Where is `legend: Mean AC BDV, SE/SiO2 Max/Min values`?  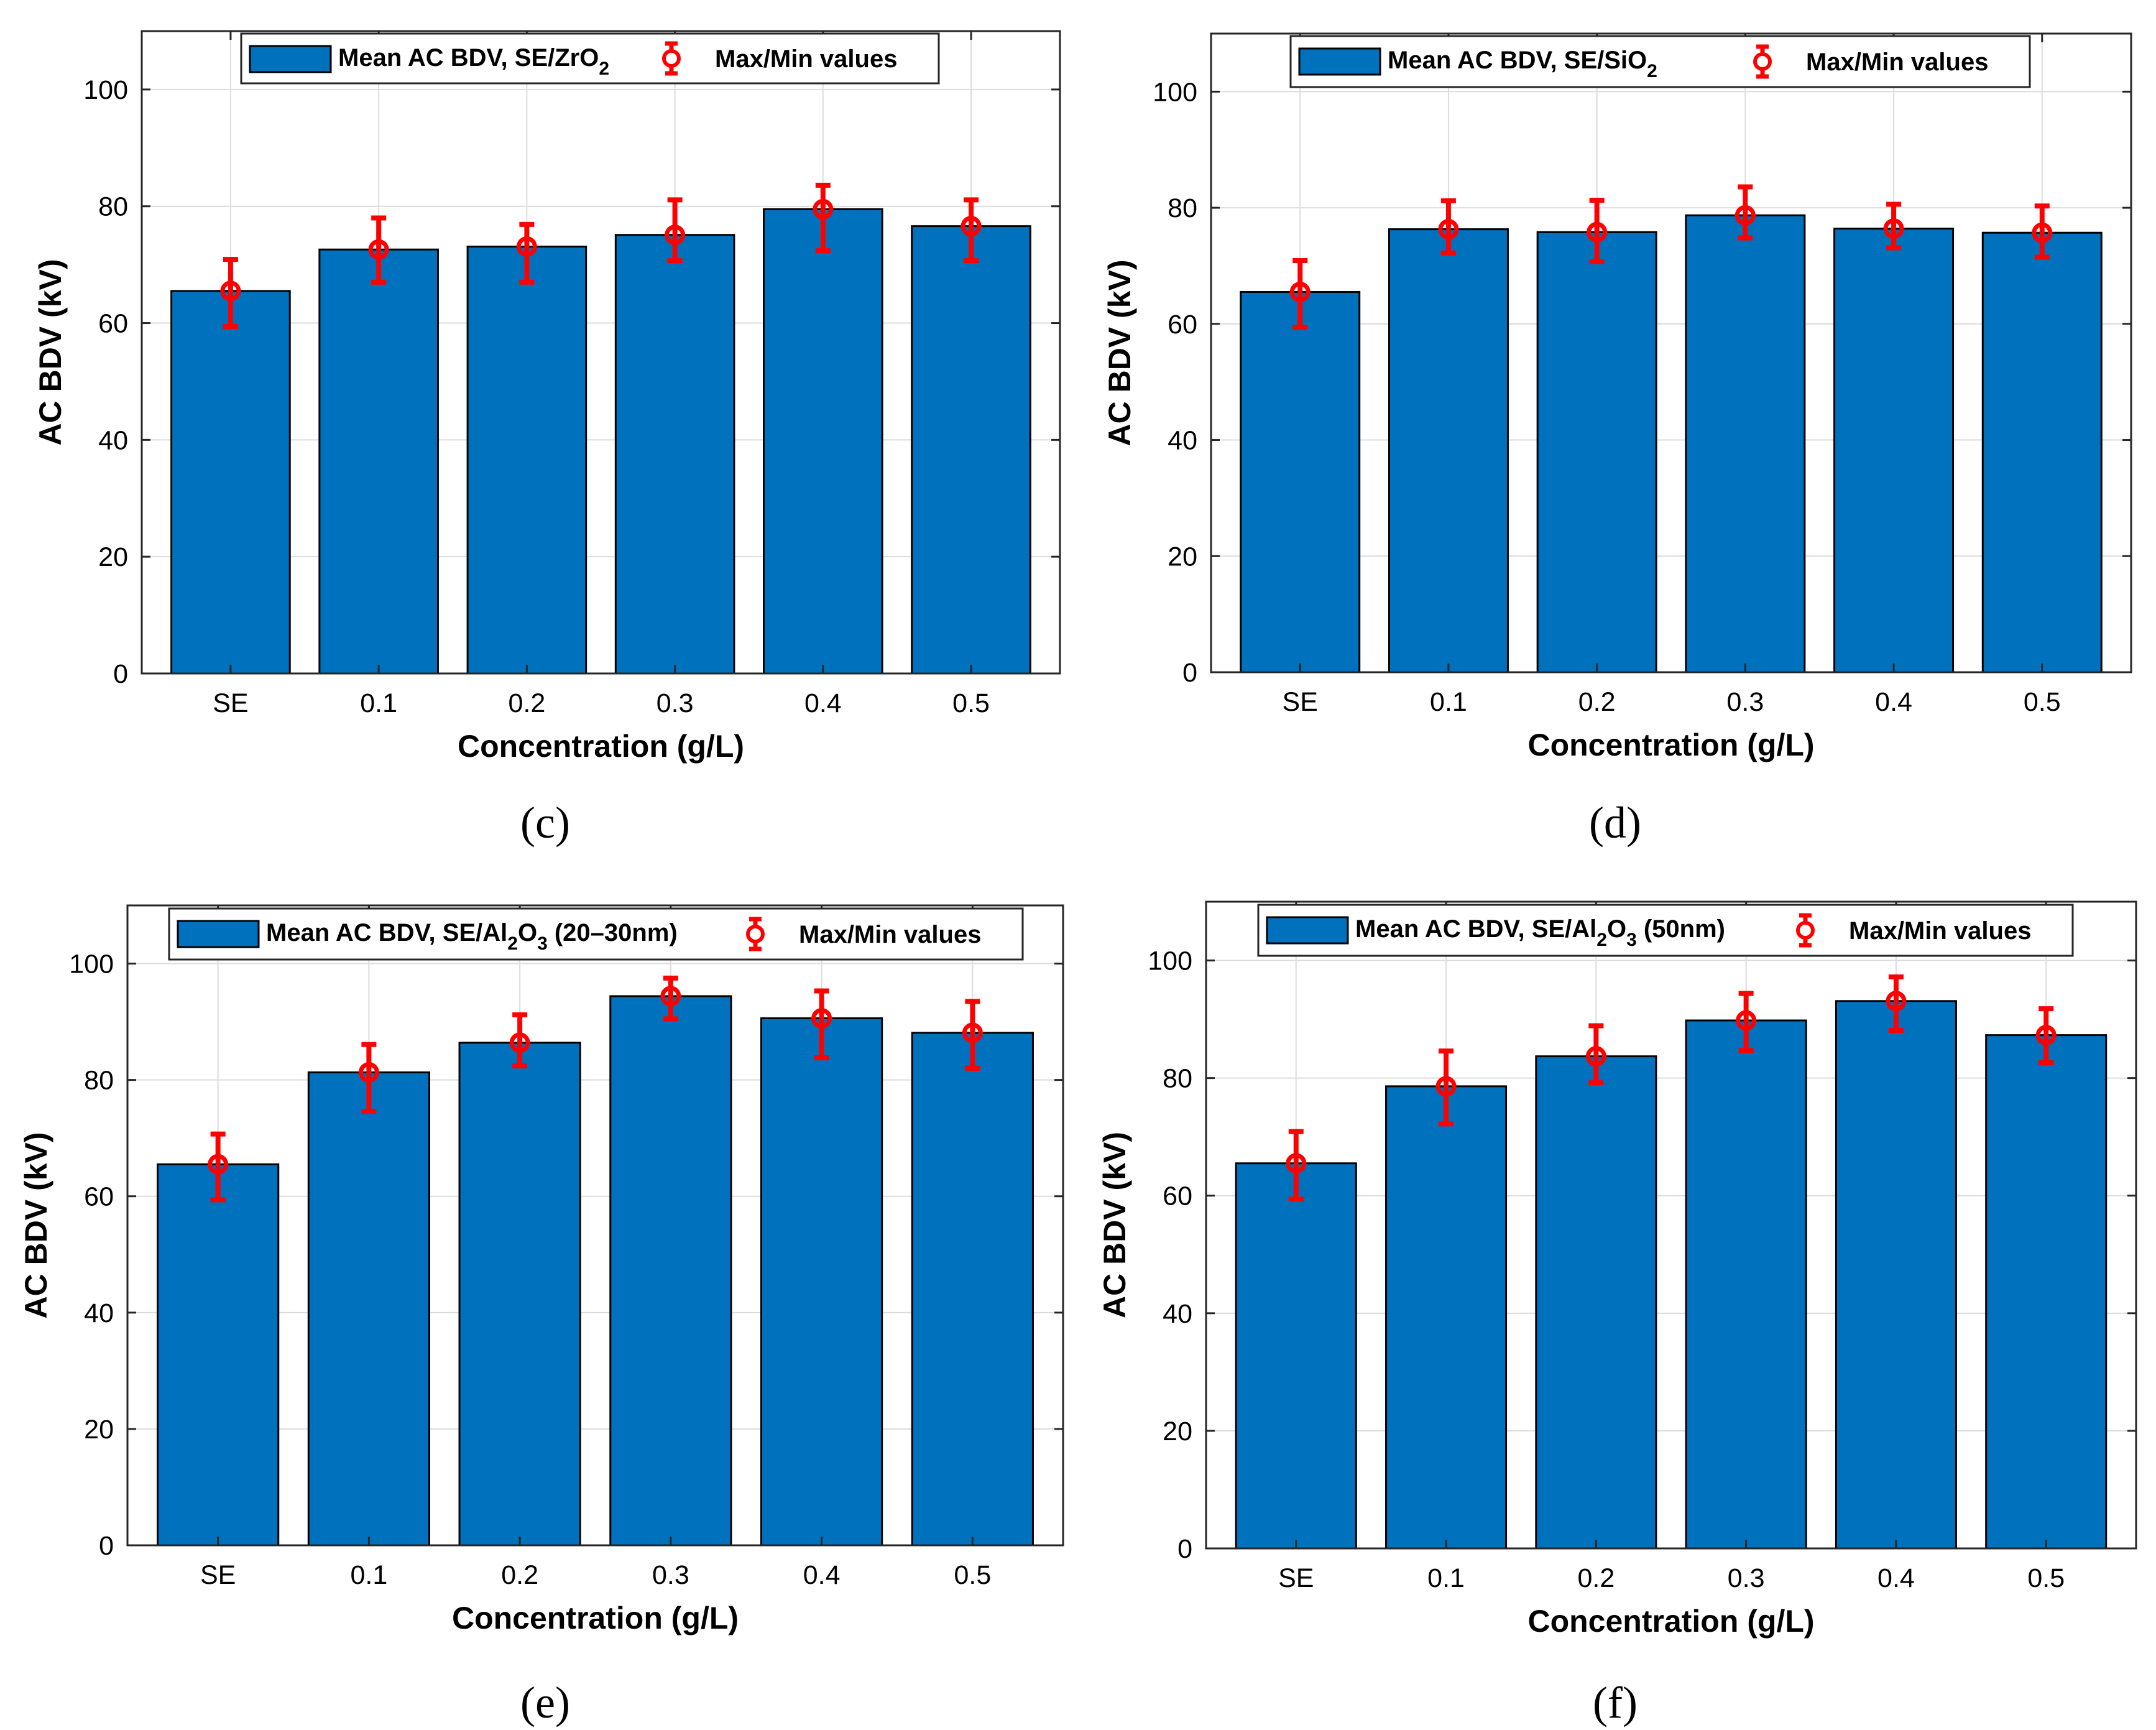
legend: Mean AC BDV, SE/SiO2 Max/Min values is located at coordinates (1660, 61).